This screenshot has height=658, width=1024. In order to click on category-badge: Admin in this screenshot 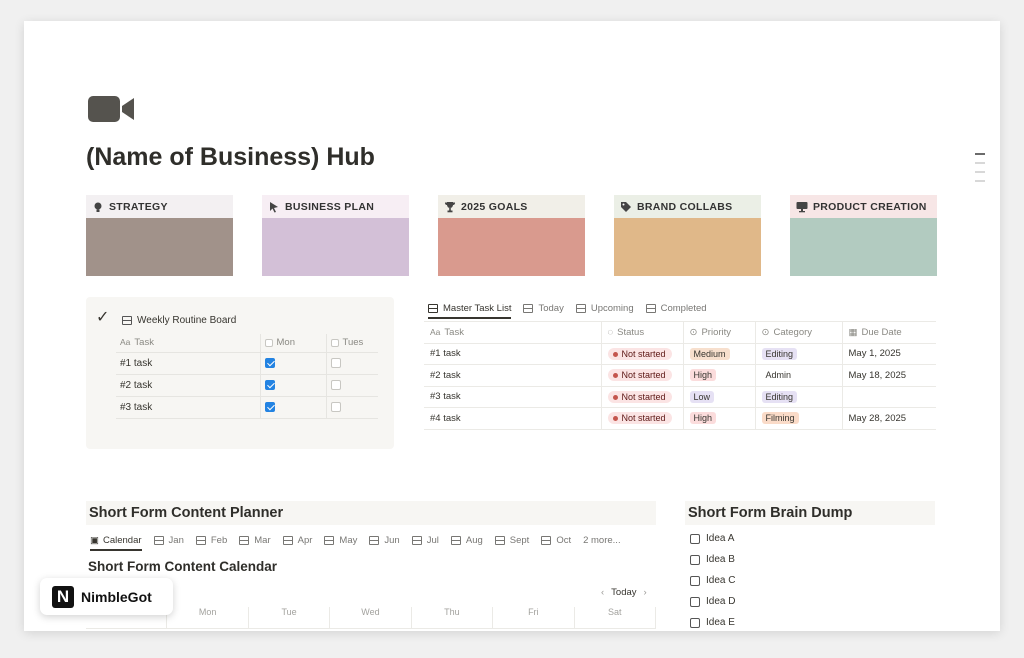, I will do `click(778, 375)`.